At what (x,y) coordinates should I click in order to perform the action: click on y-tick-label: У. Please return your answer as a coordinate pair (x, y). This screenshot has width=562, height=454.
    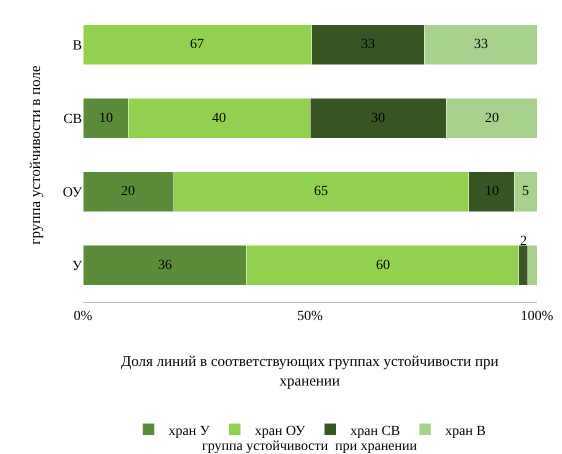
    Looking at the image, I should click on (77, 266).